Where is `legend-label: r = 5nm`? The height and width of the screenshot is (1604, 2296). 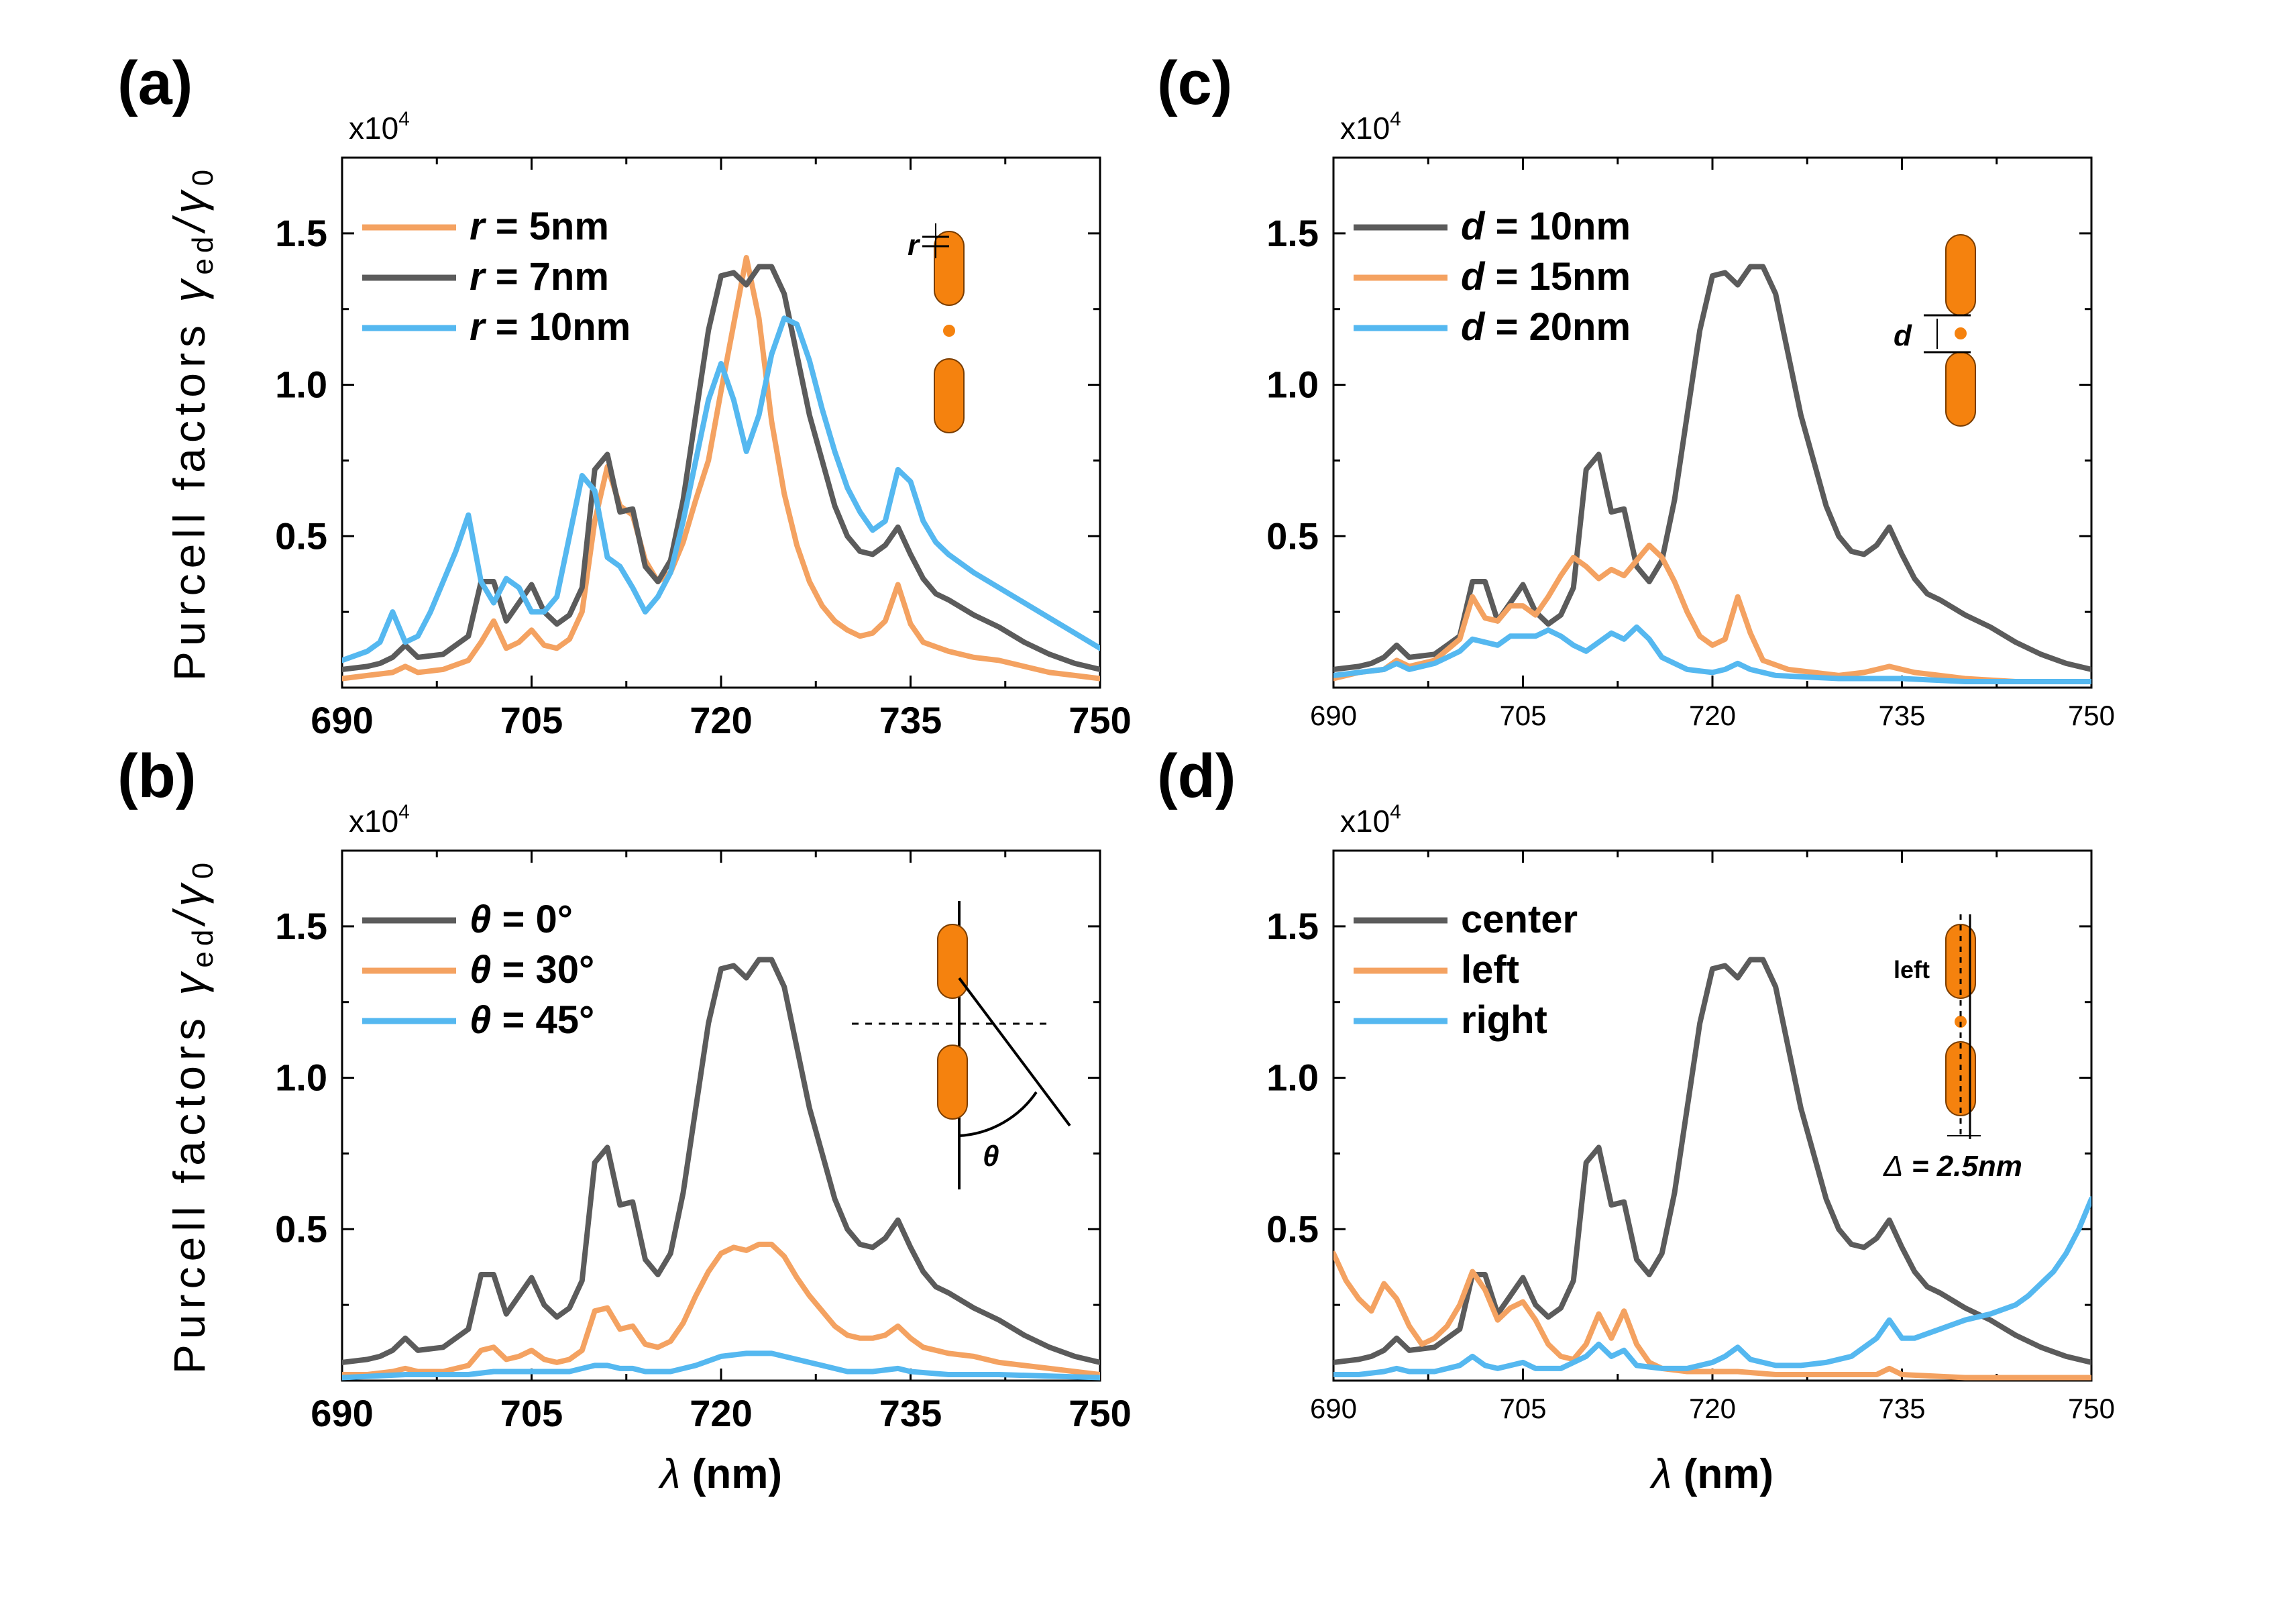
legend-label: r = 5nm is located at coordinates (539, 227).